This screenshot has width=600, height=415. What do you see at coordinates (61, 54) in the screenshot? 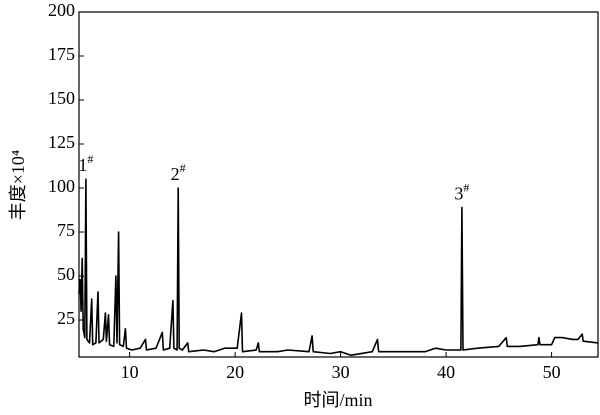
I see `y-tick-label: 175` at bounding box center [61, 54].